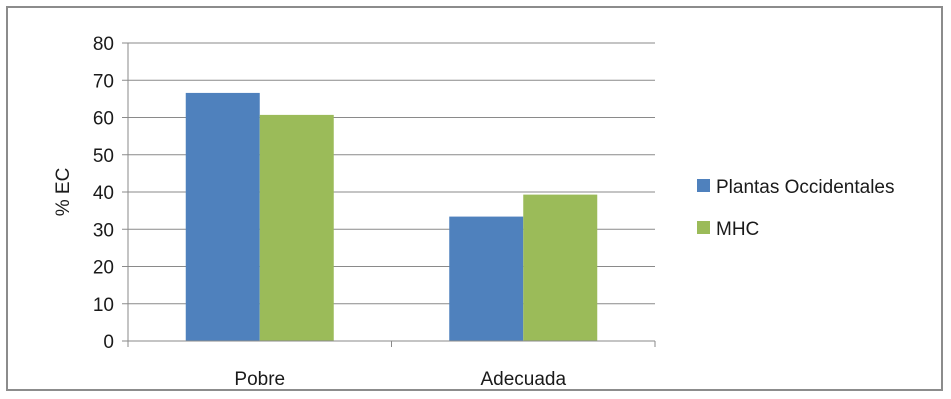 The width and height of the screenshot is (951, 399). Describe the element at coordinates (103, 193) in the screenshot. I see `y-tick-label: 40` at that location.